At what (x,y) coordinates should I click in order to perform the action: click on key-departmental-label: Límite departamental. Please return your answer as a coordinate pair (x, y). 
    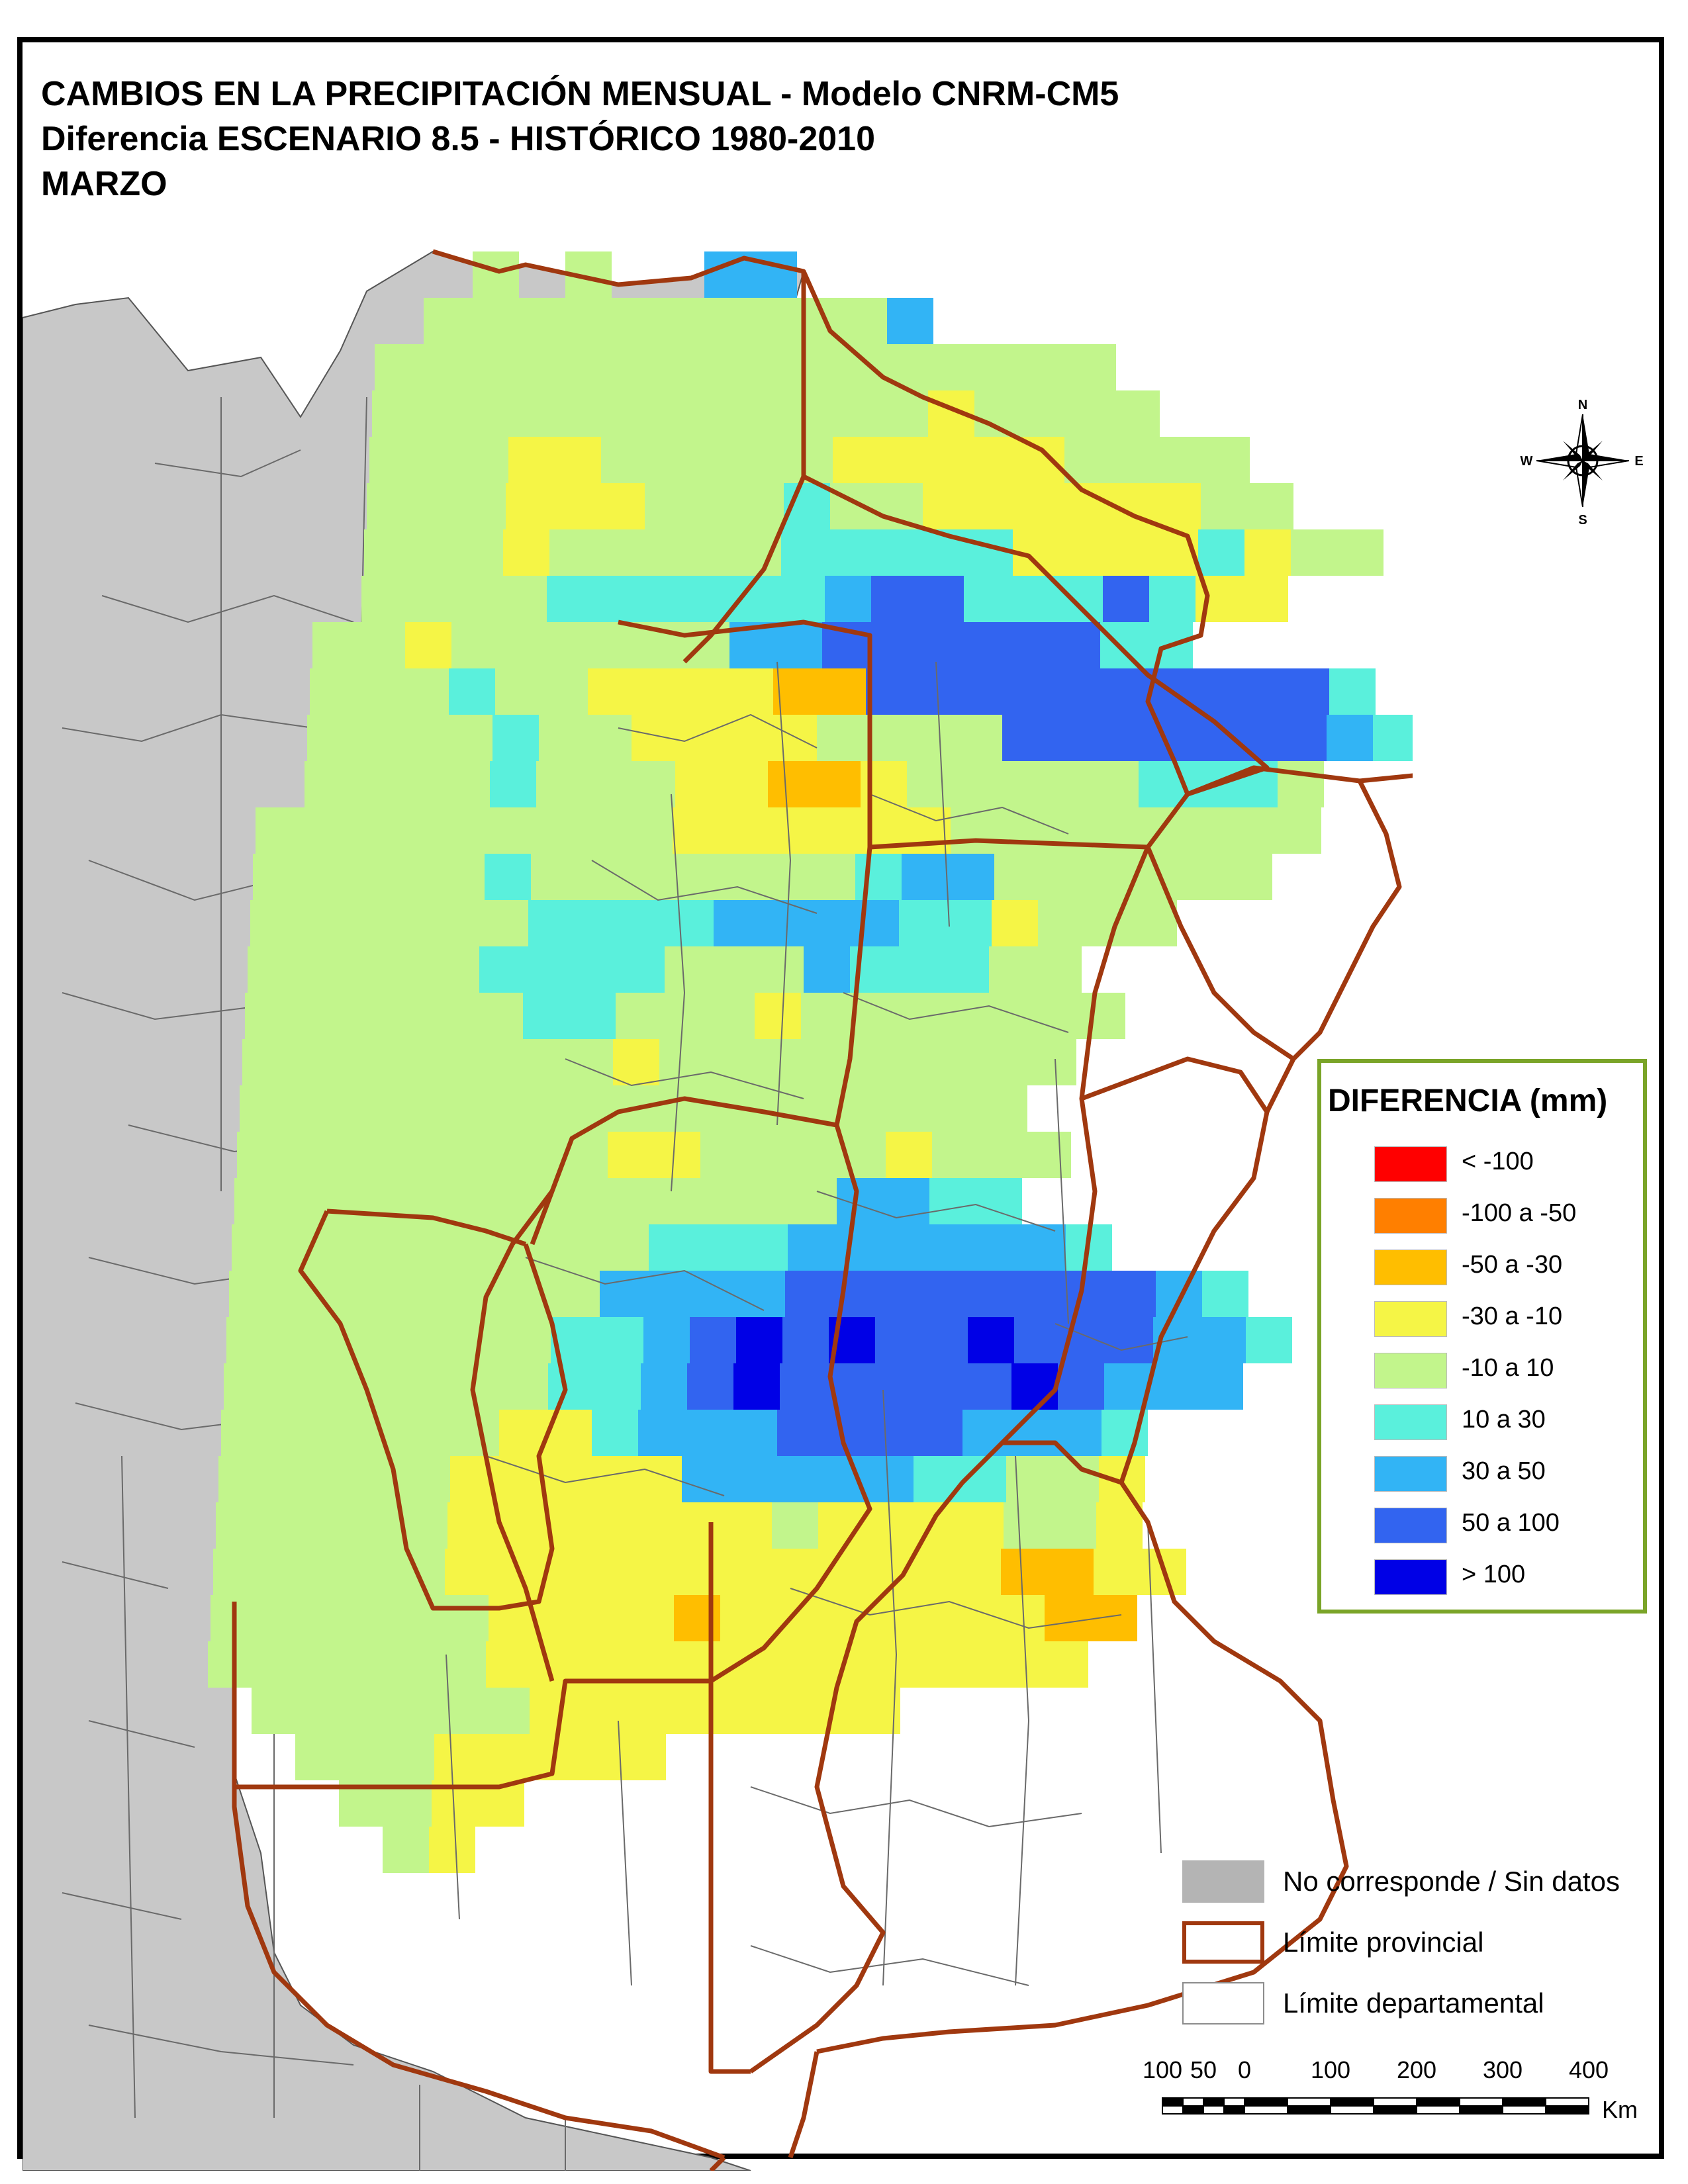
    Looking at the image, I should click on (1413, 2003).